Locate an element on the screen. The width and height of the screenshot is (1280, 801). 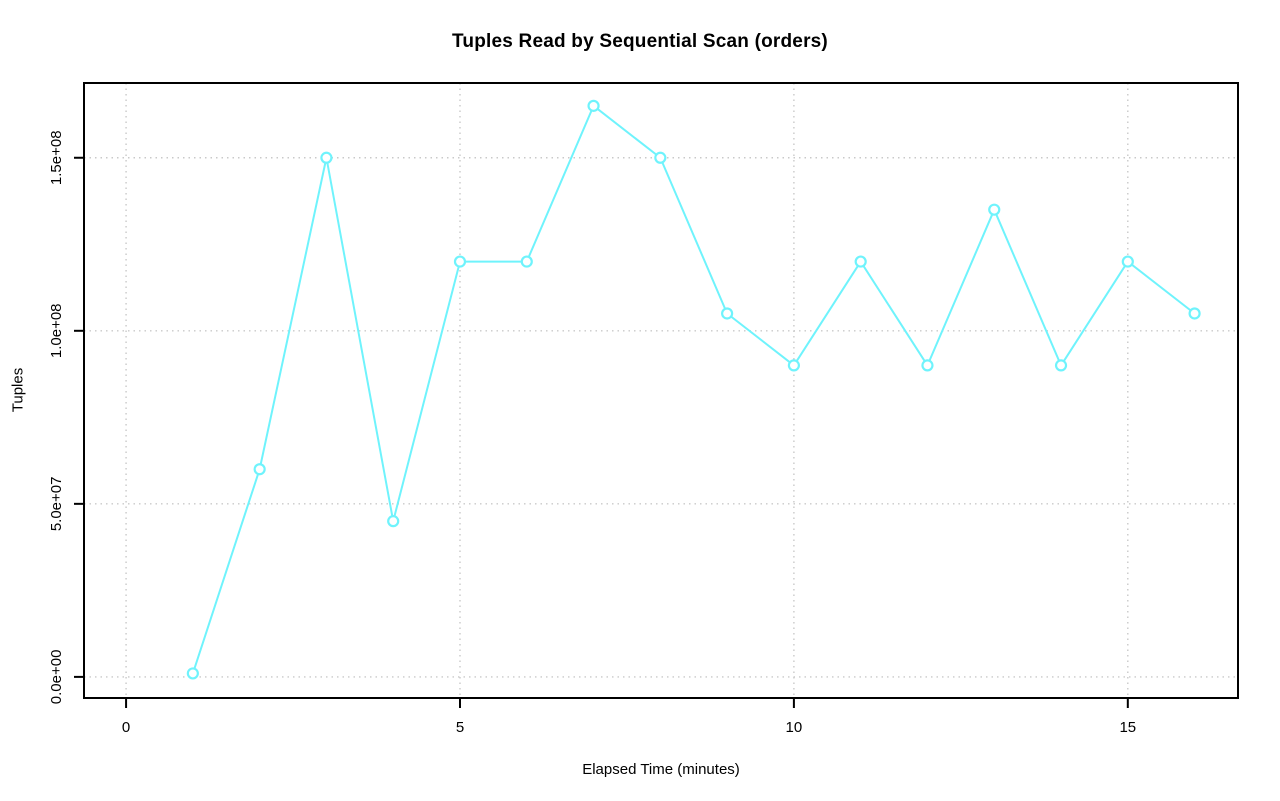
chart-title: Tuples Read by Sequential Scan (orders) is located at coordinates (640, 41).